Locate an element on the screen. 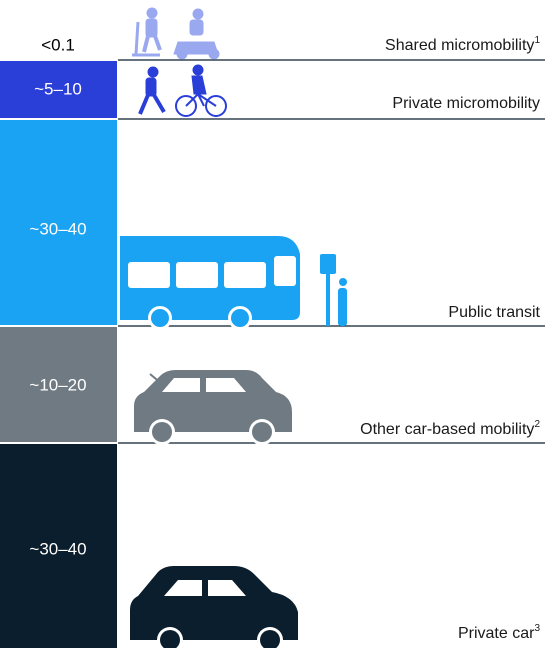 Image resolution: width=545 pixels, height=648 pixels. footnote: 2 is located at coordinates (537, 424).